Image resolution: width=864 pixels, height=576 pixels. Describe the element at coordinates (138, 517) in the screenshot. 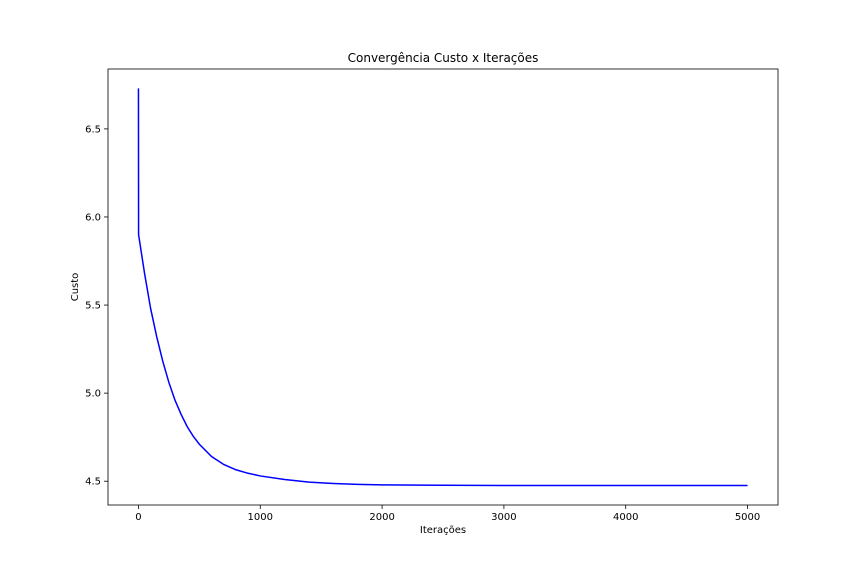

I see `x-tick-label: 0` at that location.